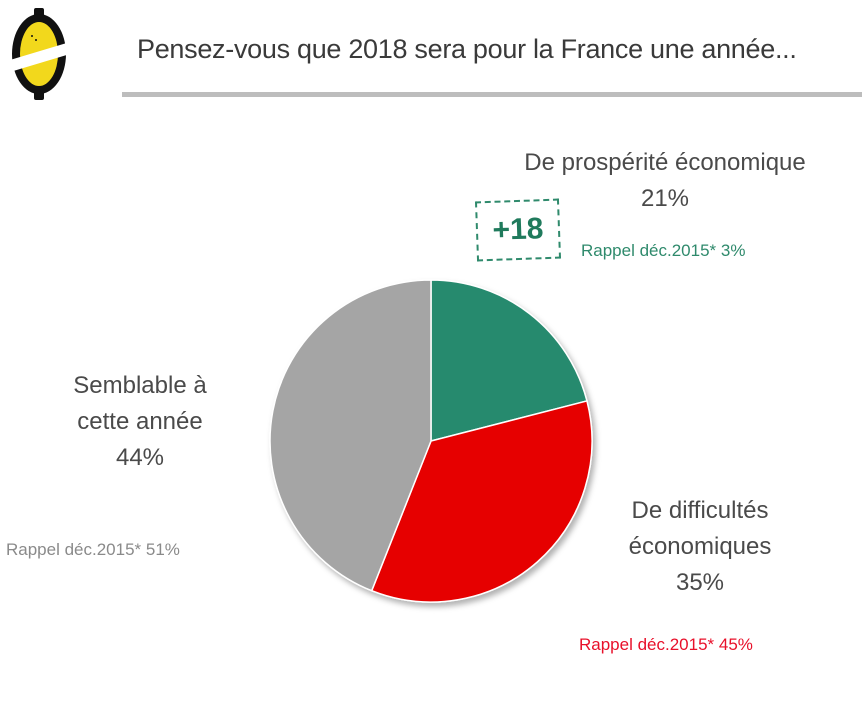  Describe the element at coordinates (350, 435) in the screenshot. I see `pie-slice-similar` at that location.